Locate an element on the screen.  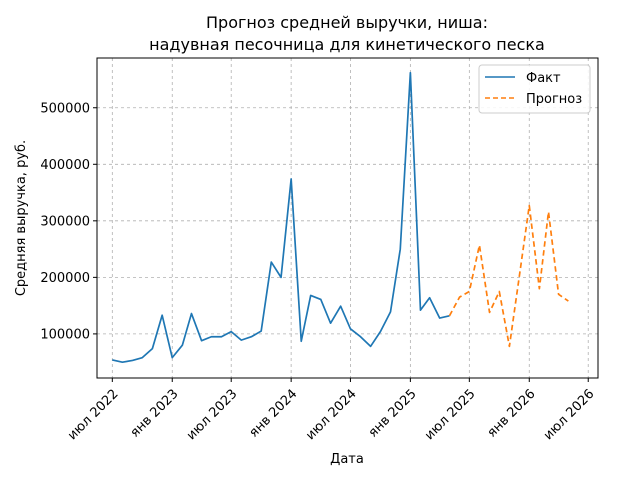
x-tick-label: июл 2024 is located at coordinates (331, 415).